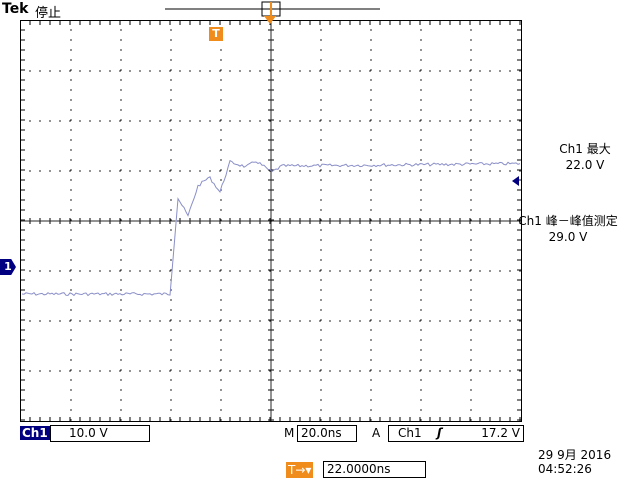  I want to click on trigger-level-marker, so click(516, 181).